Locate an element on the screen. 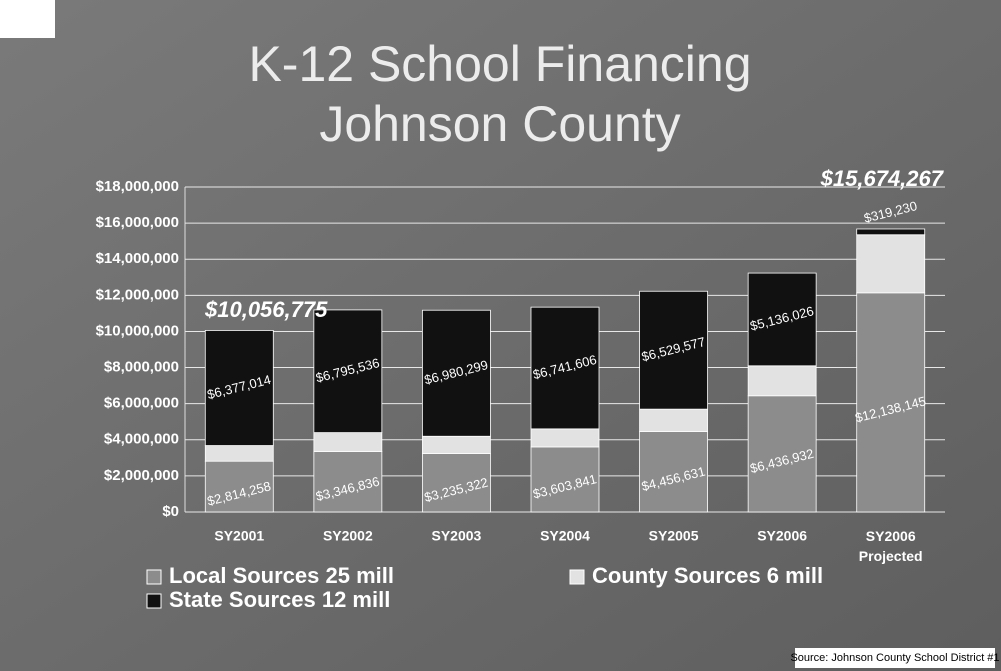 The width and height of the screenshot is (1001, 671). x-tick-label: SY2001 is located at coordinates (239, 536).